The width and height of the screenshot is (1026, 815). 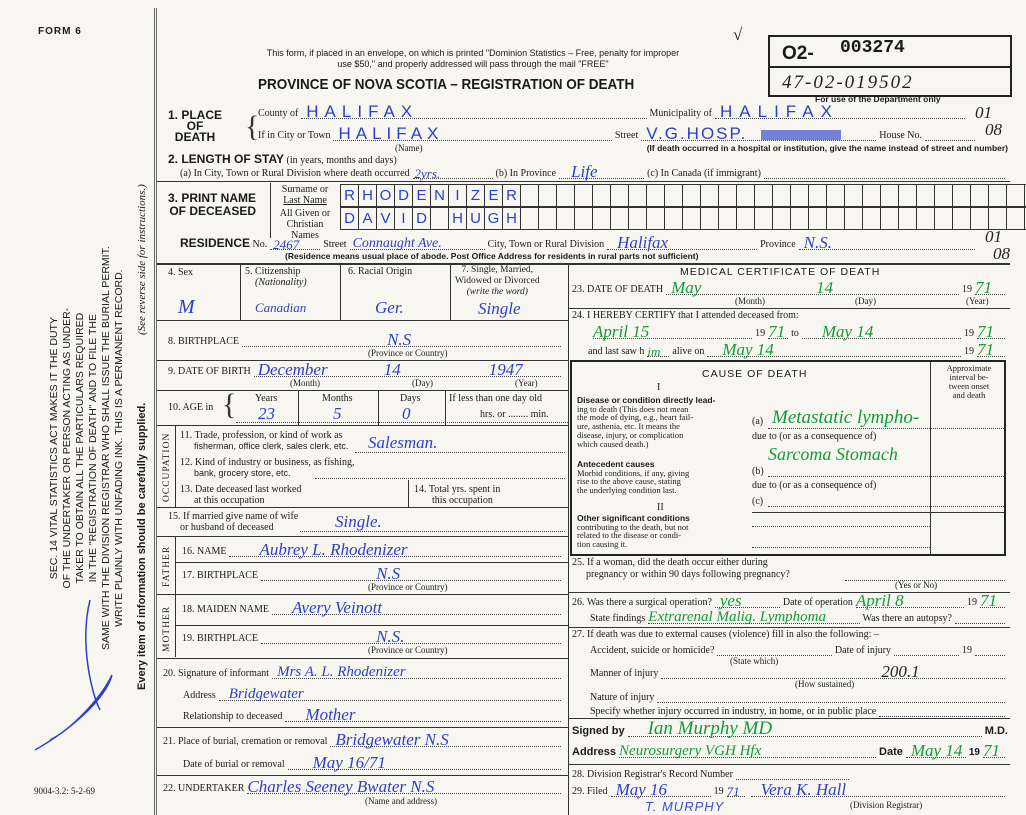 What do you see at coordinates (440, 195) in the screenshot?
I see `name-cell: N` at bounding box center [440, 195].